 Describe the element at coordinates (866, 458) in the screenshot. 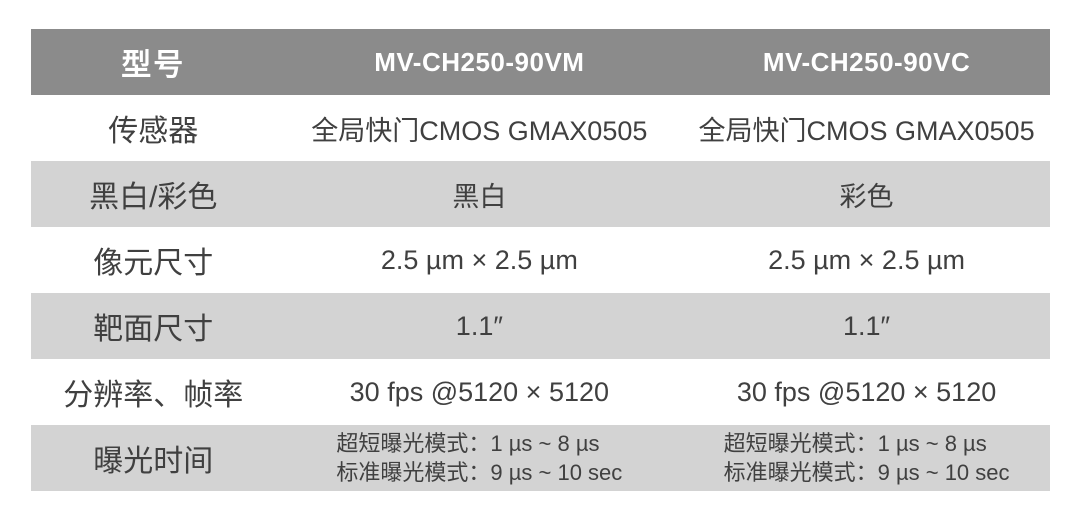

I see `exposure-value-vc: 超短曝光模式：1 µs ~ 8 µs 标准曝光模式：9 µs ~ 10 sec` at that location.